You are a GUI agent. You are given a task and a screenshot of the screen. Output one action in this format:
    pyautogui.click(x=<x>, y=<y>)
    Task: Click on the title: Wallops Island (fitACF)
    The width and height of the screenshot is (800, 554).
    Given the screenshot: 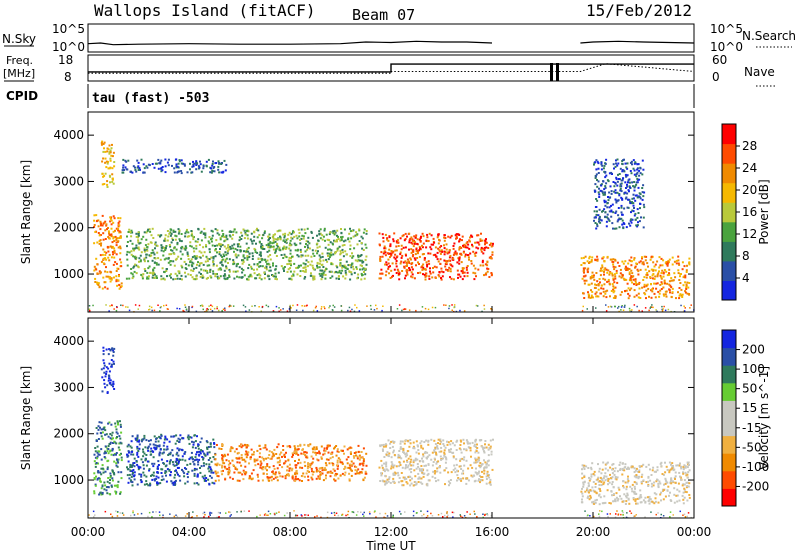 What is the action you would take?
    pyautogui.click(x=205, y=10)
    